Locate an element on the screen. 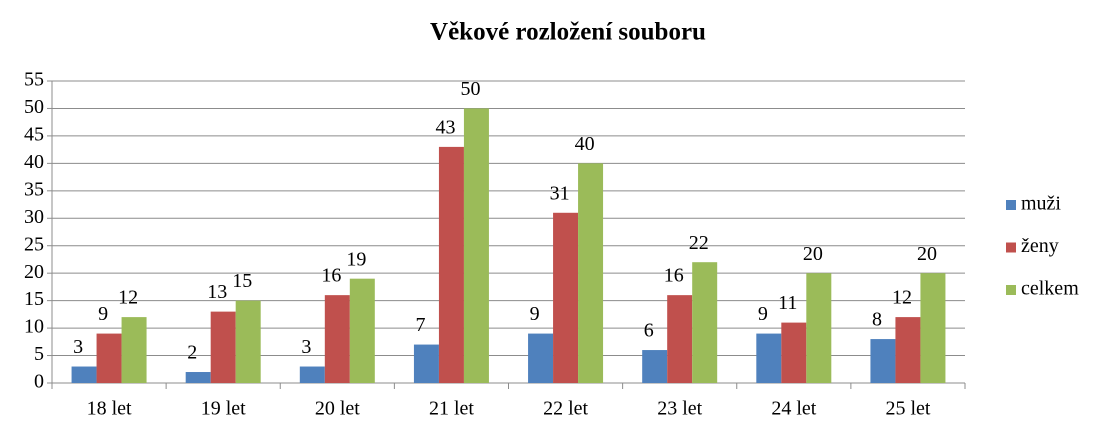  y-tick-label: 10 is located at coordinates (34, 327).